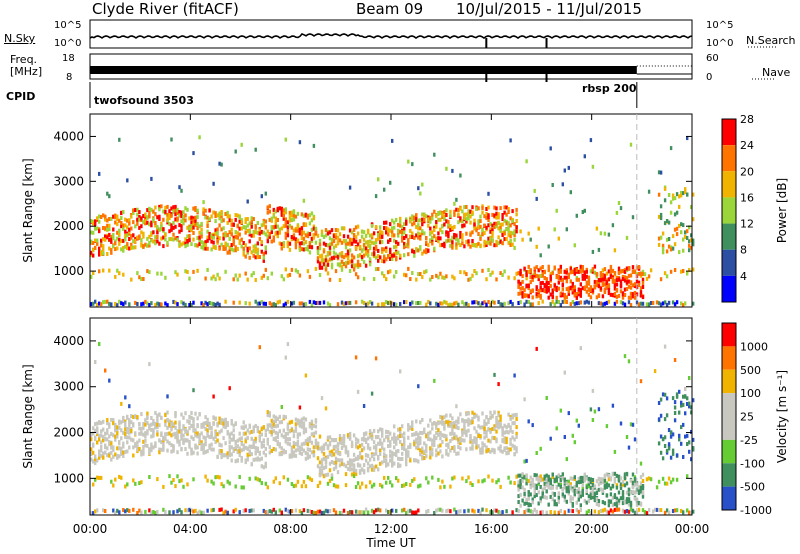 Image resolution: width=800 pixels, height=554 pixels. Describe the element at coordinates (591, 529) in the screenshot. I see `x-tick-label: 20:00` at that location.